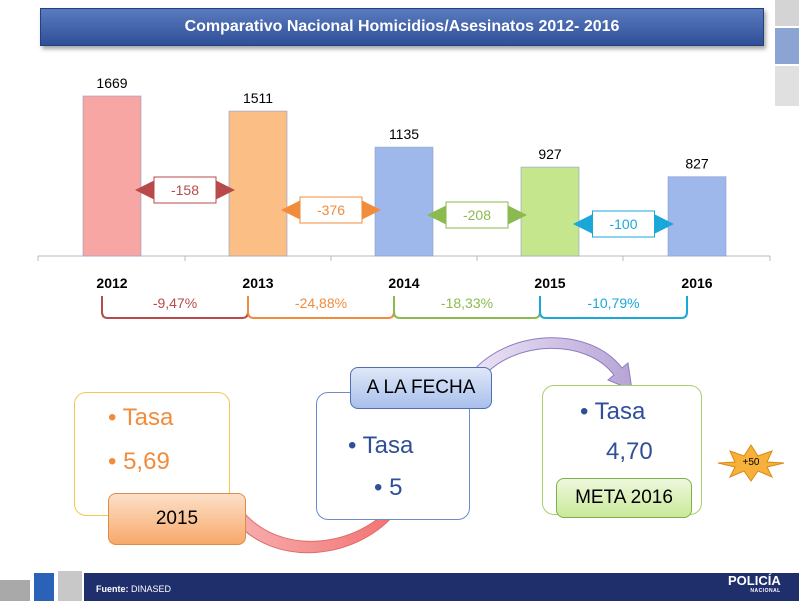 This screenshot has height=601, width=799. I want to click on percentage-label: -24,88%, so click(321, 303).